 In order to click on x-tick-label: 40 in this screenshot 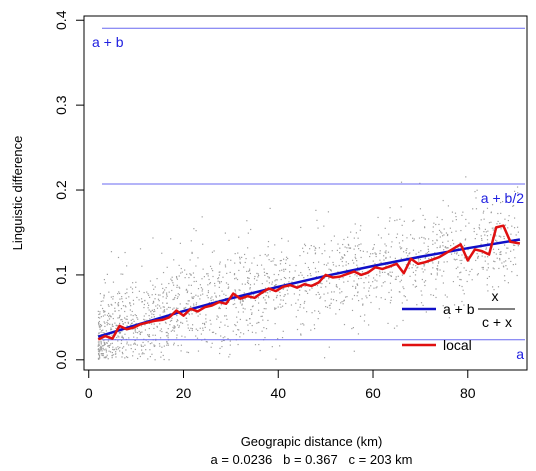, I will do `click(278, 393)`.